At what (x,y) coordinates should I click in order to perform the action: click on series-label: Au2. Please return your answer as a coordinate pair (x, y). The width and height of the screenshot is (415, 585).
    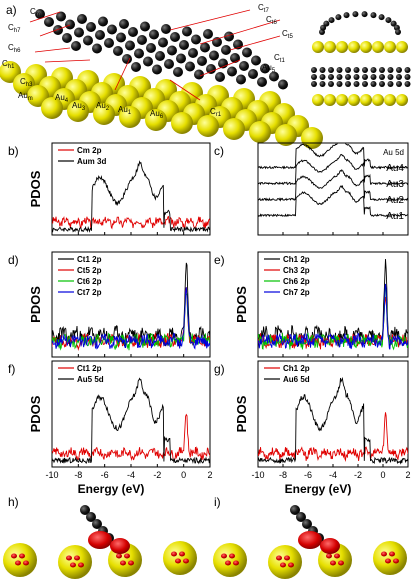
    Looking at the image, I should click on (395, 200).